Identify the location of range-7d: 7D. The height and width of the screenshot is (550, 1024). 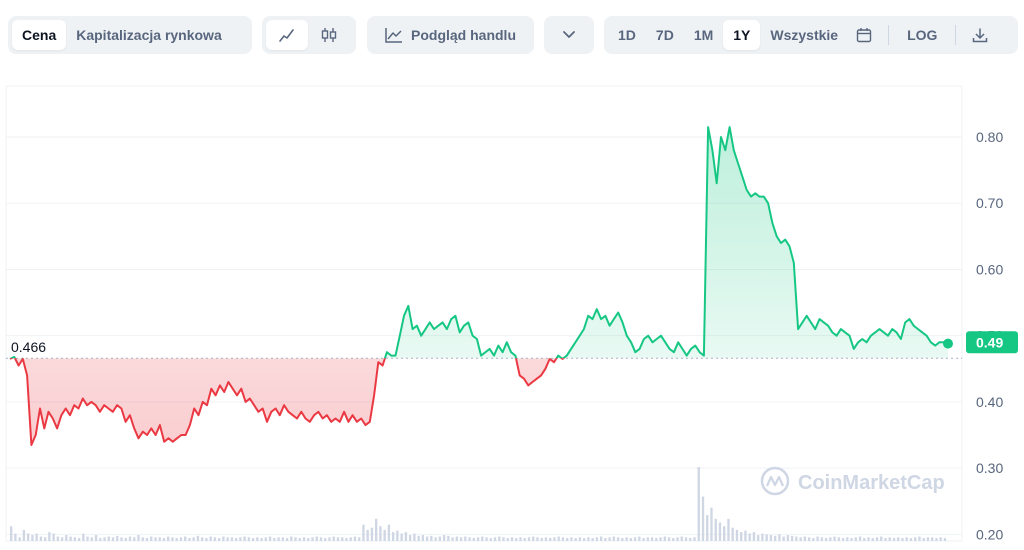
(664, 35).